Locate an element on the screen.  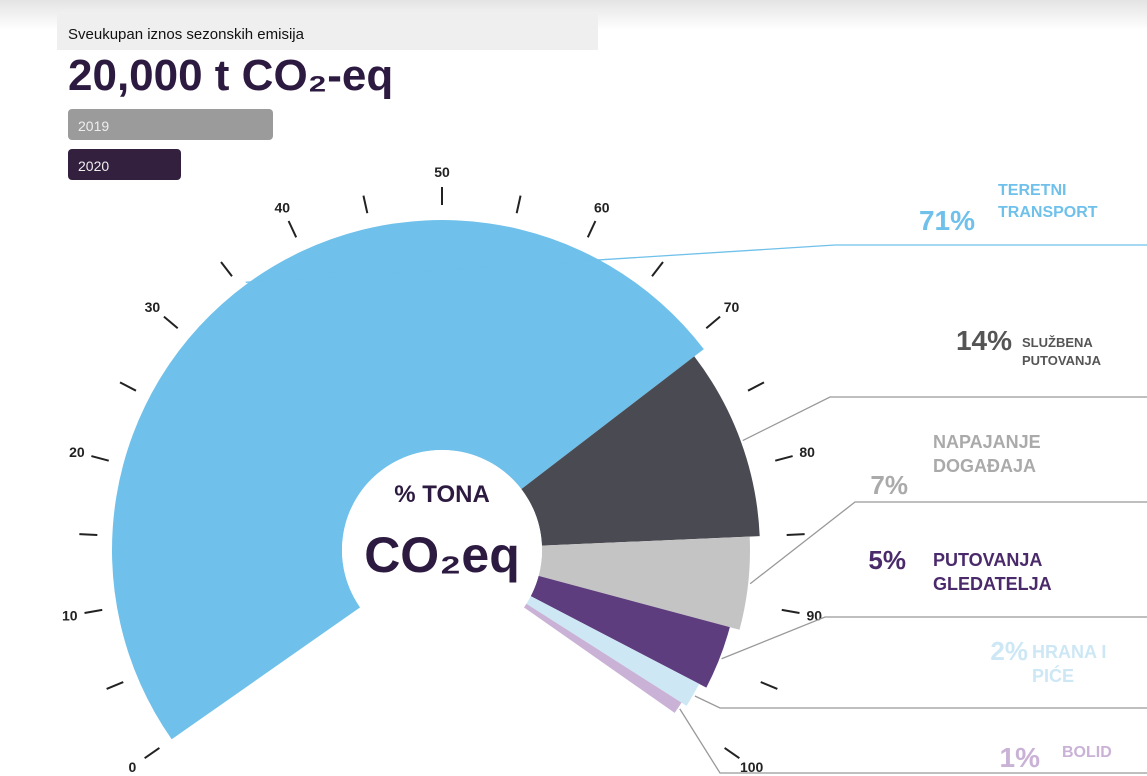
legend-label: 2019 is located at coordinates (93, 126).